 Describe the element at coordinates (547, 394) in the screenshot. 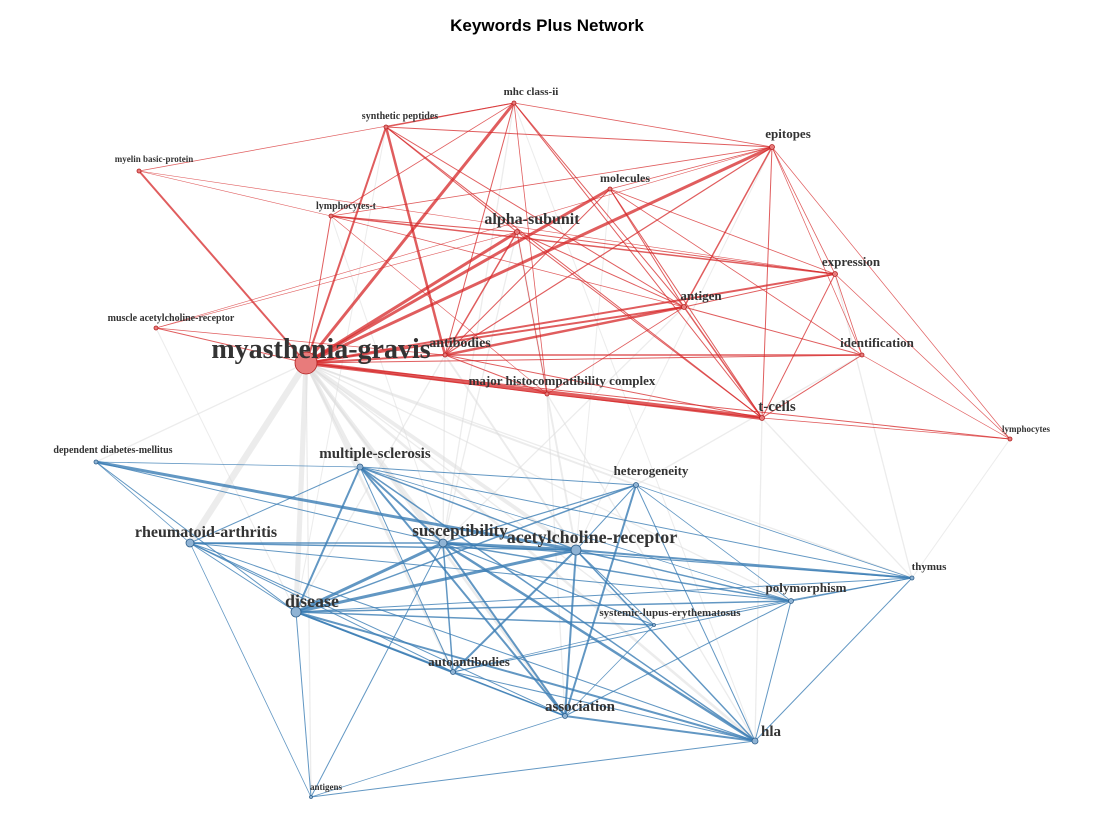

I see `node-mhc` at that location.